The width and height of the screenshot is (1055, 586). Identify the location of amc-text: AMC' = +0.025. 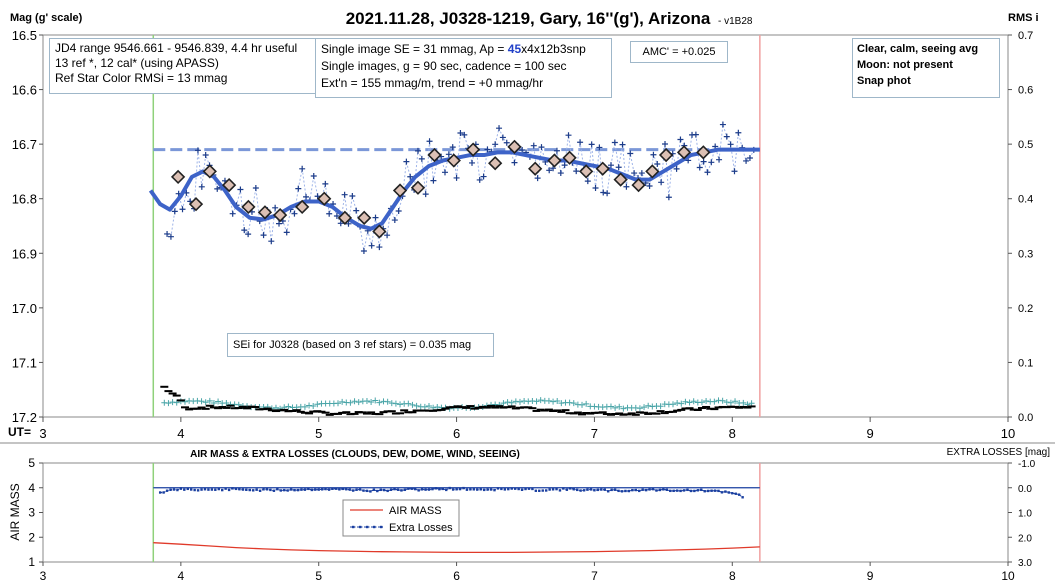
(679, 52).